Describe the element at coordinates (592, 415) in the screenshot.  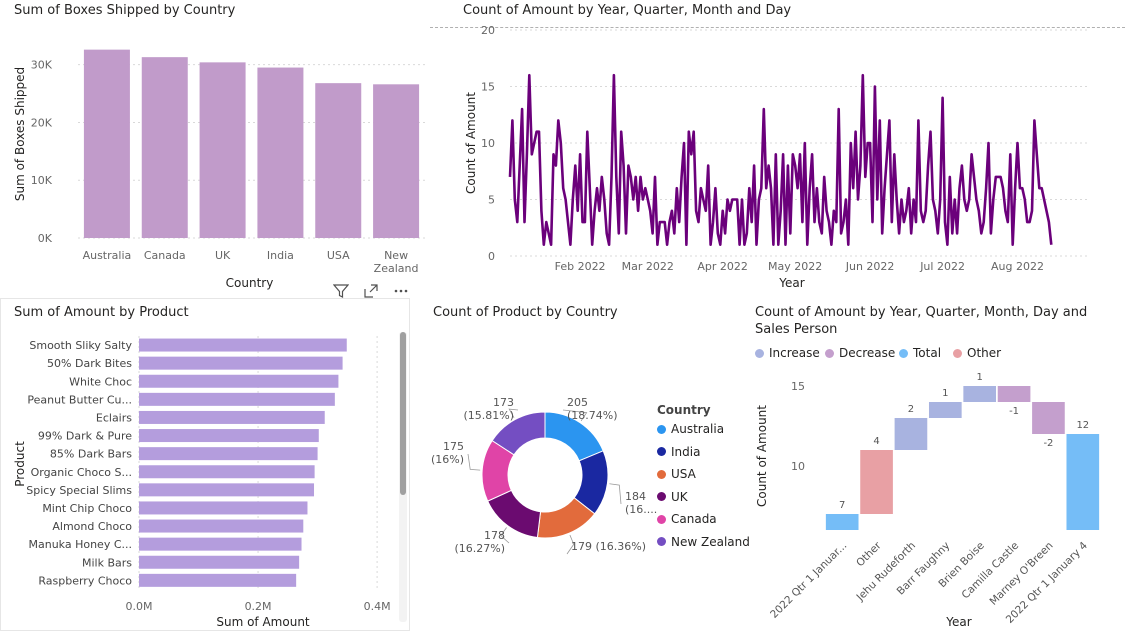
I see `data-label-pct: (18.74%)` at that location.